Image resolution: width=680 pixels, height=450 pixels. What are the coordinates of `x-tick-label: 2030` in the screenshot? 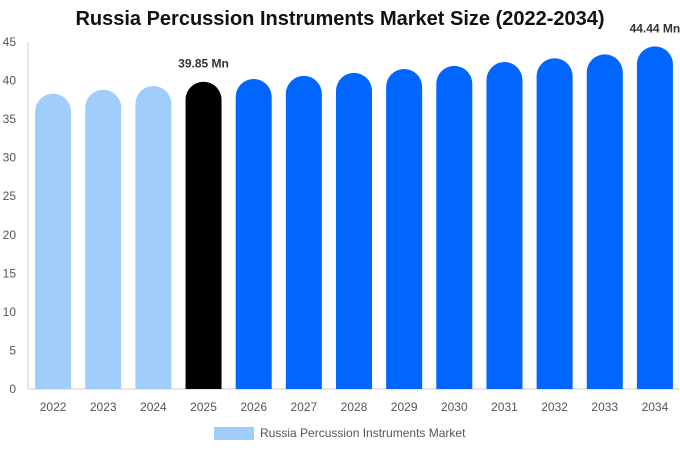 It's located at (454, 407).